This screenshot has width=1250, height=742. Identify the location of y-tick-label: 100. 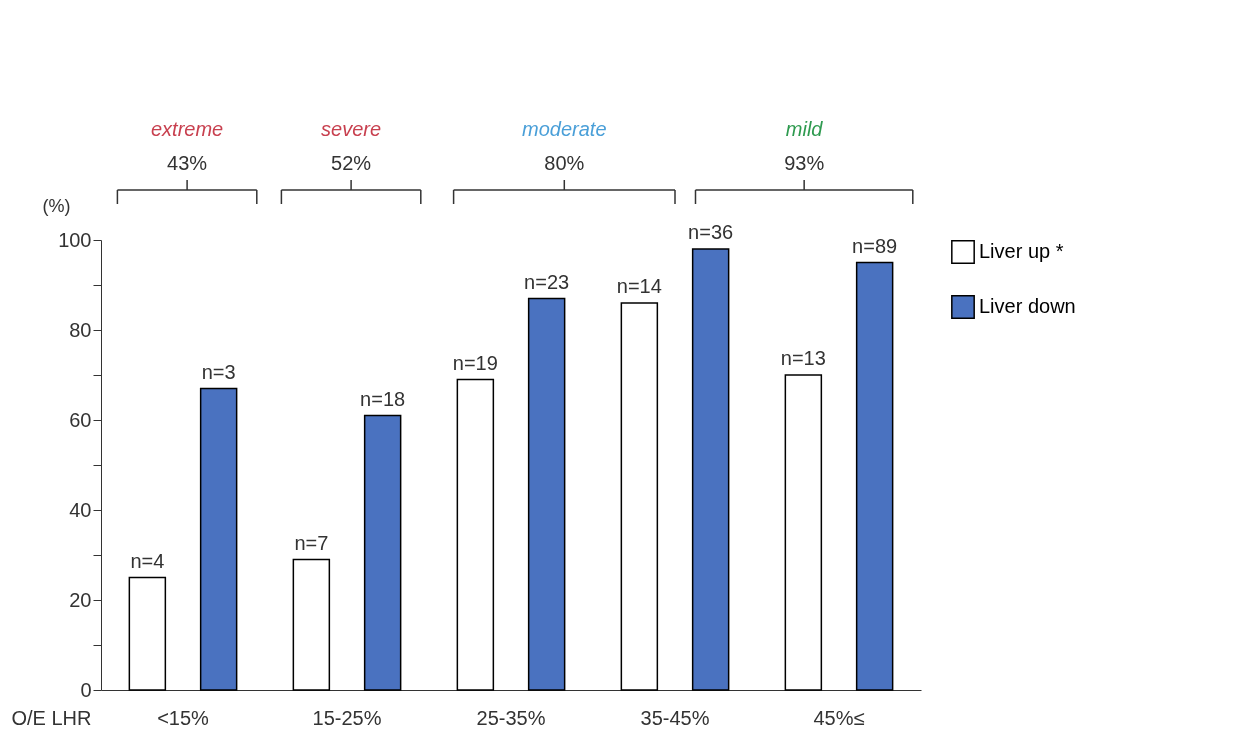
(75, 239).